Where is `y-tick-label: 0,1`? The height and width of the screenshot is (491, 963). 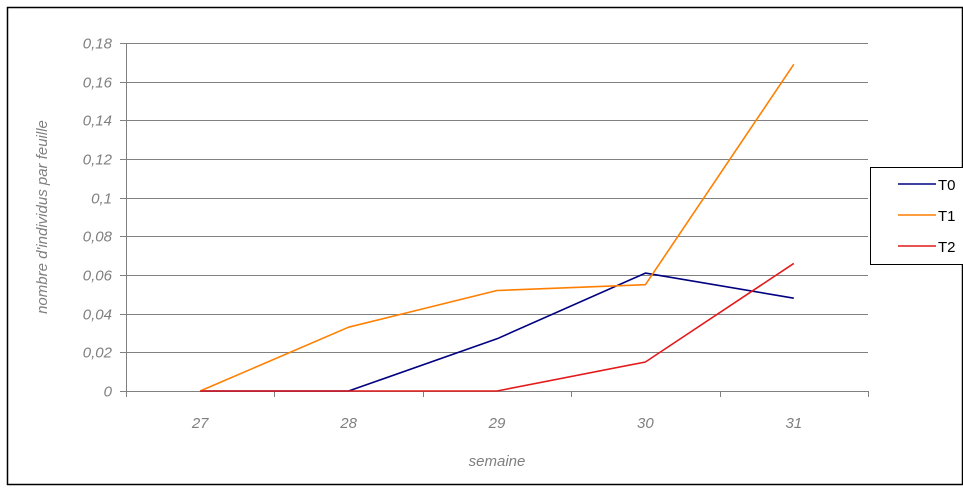 y-tick-label: 0,1 is located at coordinates (101, 199).